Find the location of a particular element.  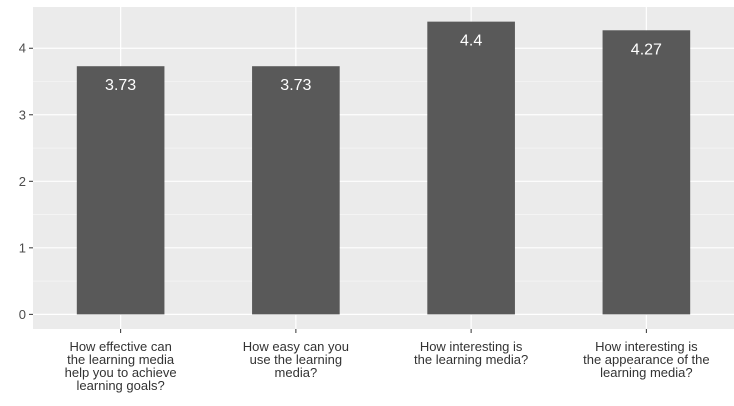

x-tick-label-line: learning media? is located at coordinates (646, 372).